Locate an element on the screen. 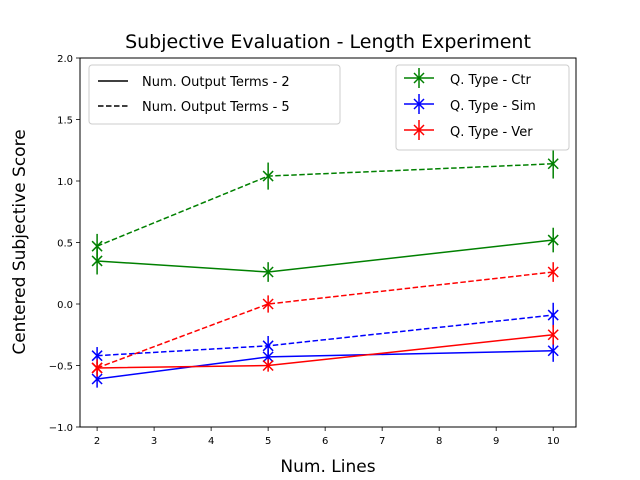 The image size is (640, 480). x-tick-label: 6 is located at coordinates (325, 441).